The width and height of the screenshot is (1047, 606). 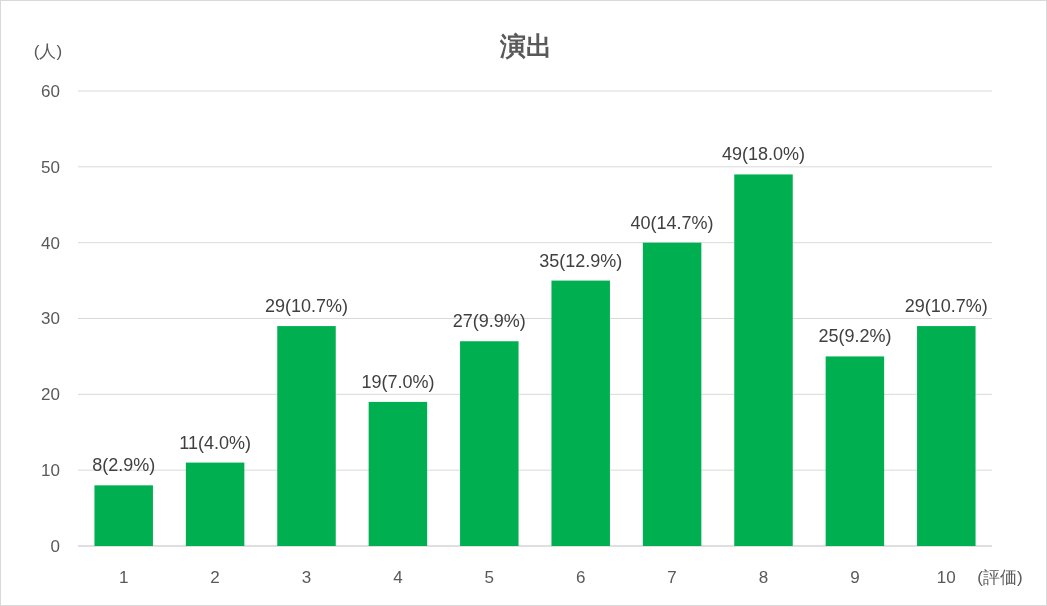 What do you see at coordinates (398, 577) in the screenshot?
I see `x-tick-label: 4` at bounding box center [398, 577].